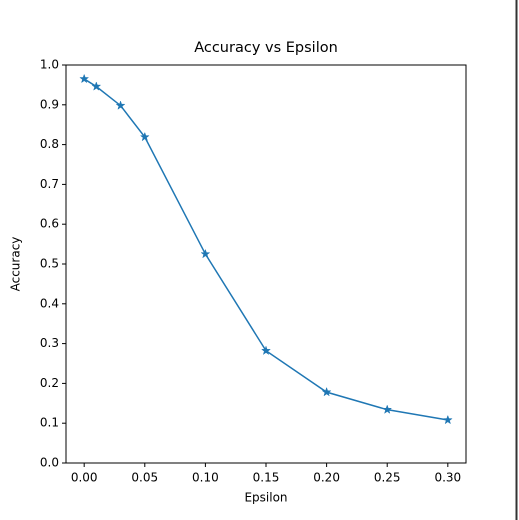 The width and height of the screenshot is (519, 520). Describe the element at coordinates (49, 303) in the screenshot. I see `y-tick-label: 0.4` at that location.